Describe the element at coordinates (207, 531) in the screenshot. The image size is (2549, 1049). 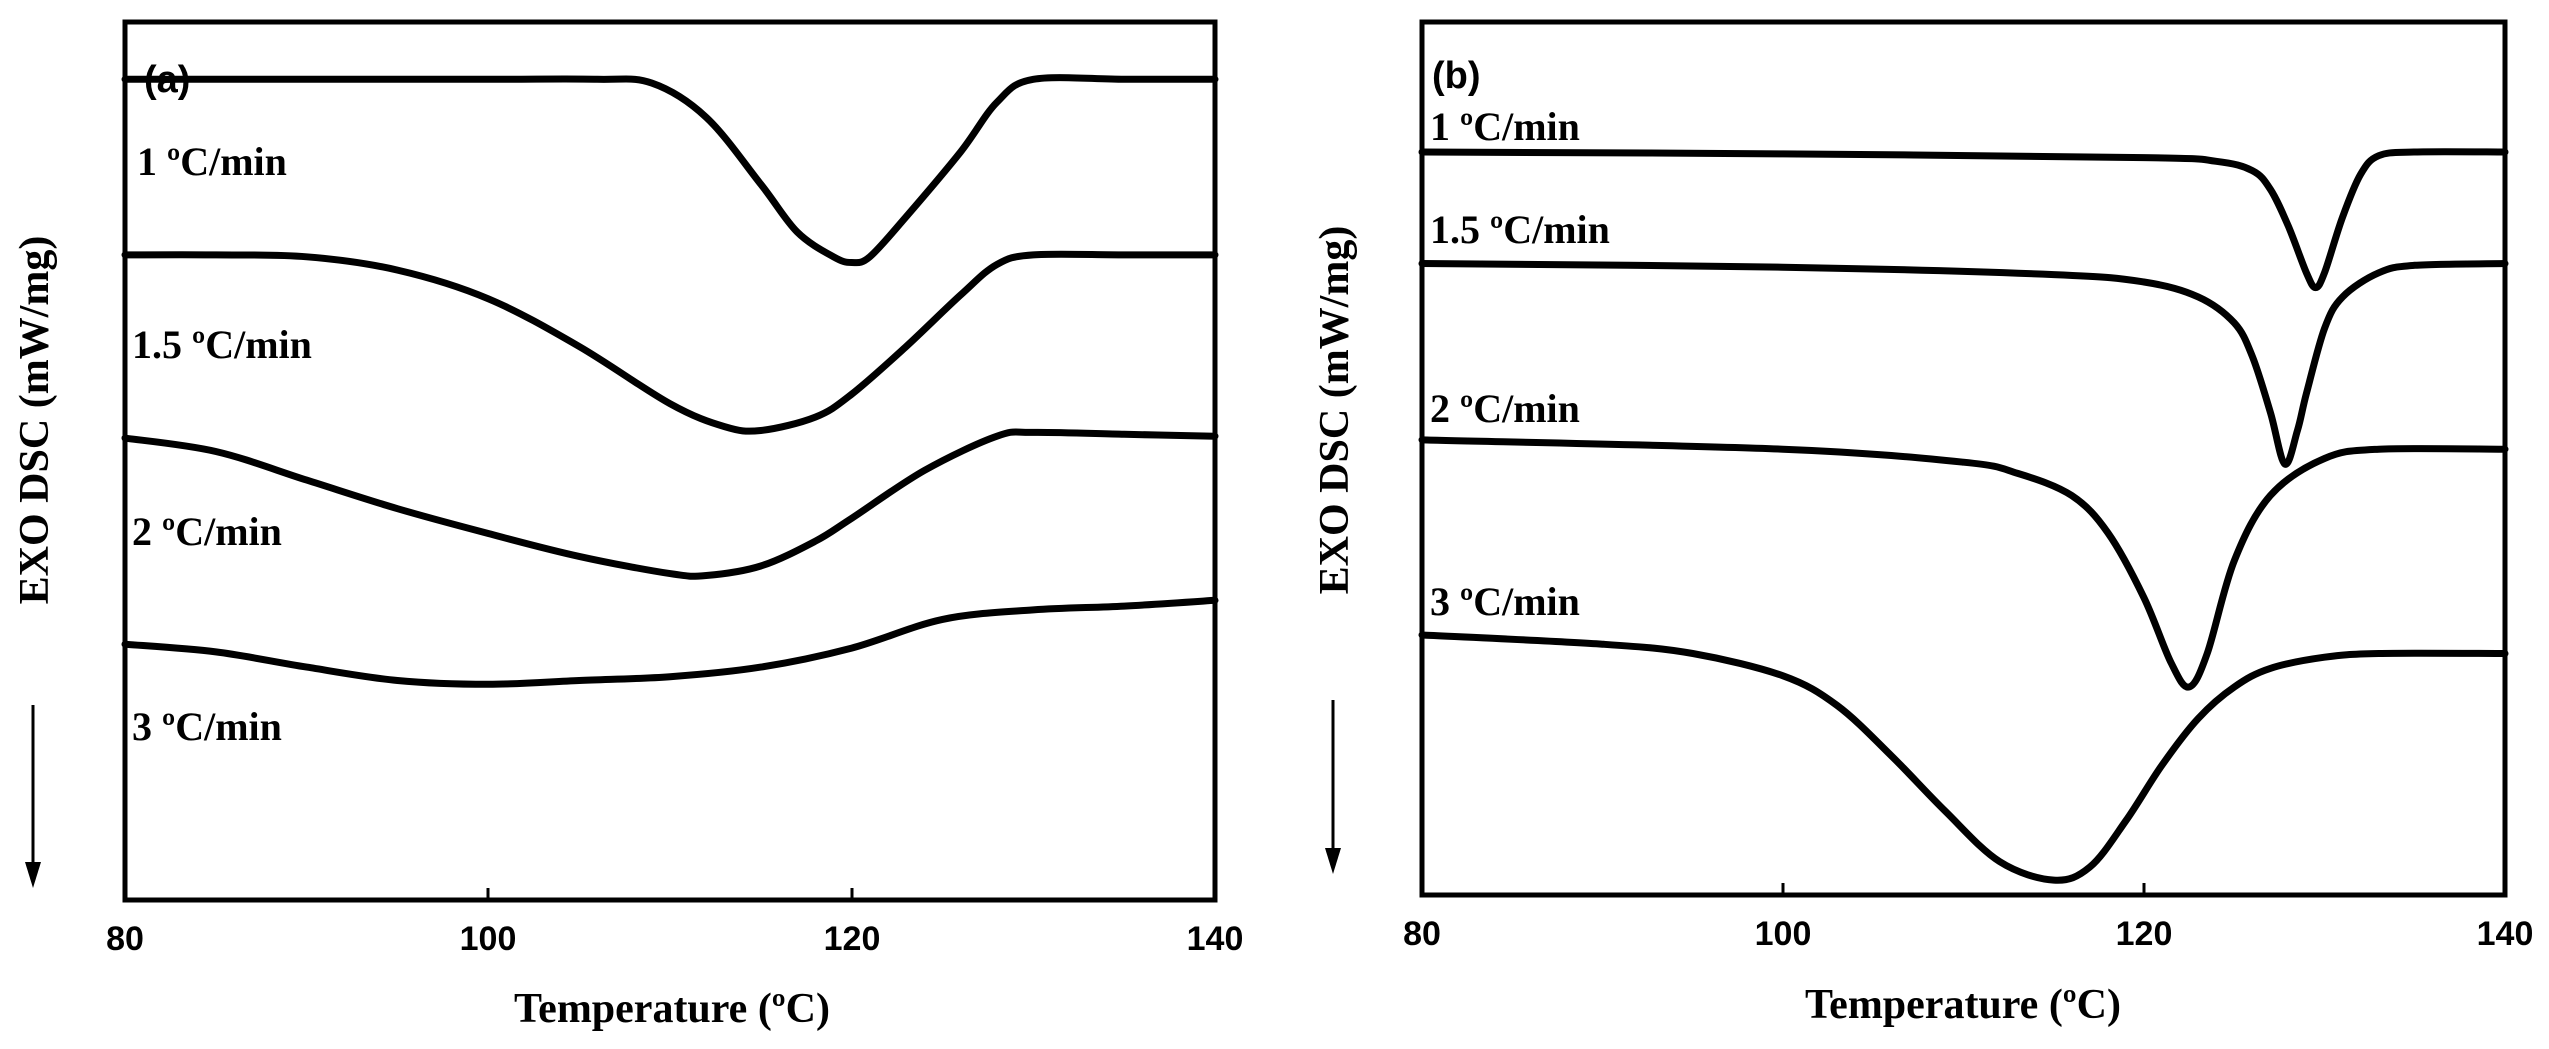
I see `series-label-a-2: 2 ºC/min` at that location.